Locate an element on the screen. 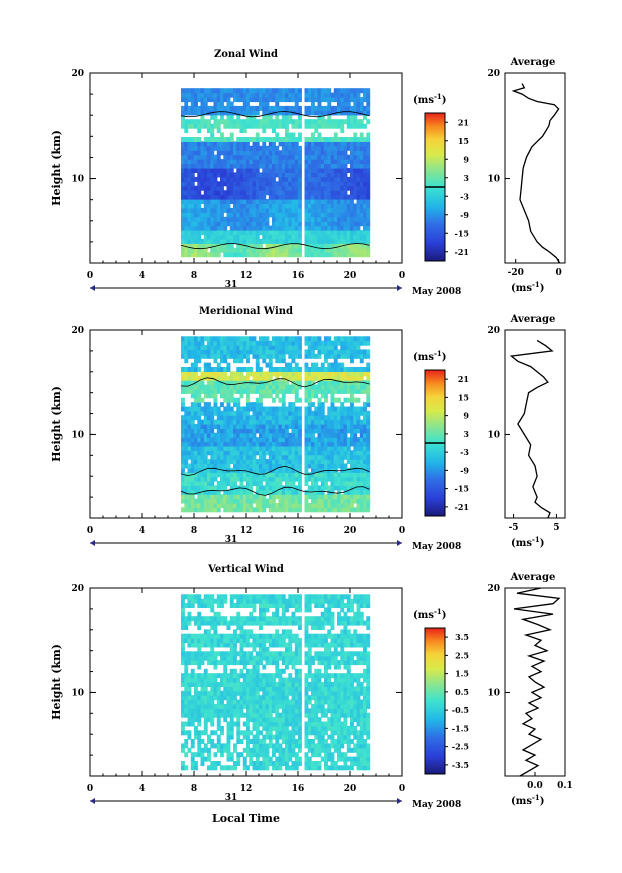 Image resolution: width=622 pixels, height=873 pixels. contour-line is located at coordinates (275, 471).